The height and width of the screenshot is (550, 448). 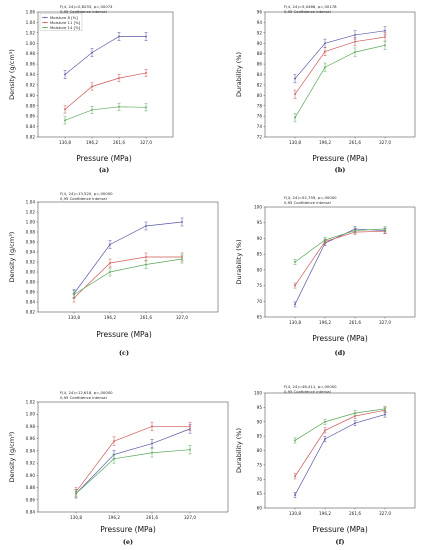 What do you see at coordinates (31, 95) in the screenshot?
I see `y-tick-label: 0.90` at bounding box center [31, 95].